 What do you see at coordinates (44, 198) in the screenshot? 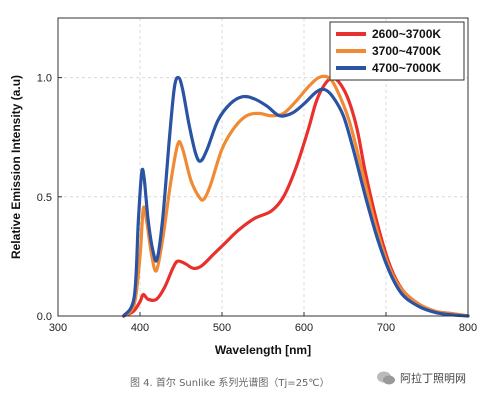
I see `y-tick-label: 0.5` at bounding box center [44, 198].